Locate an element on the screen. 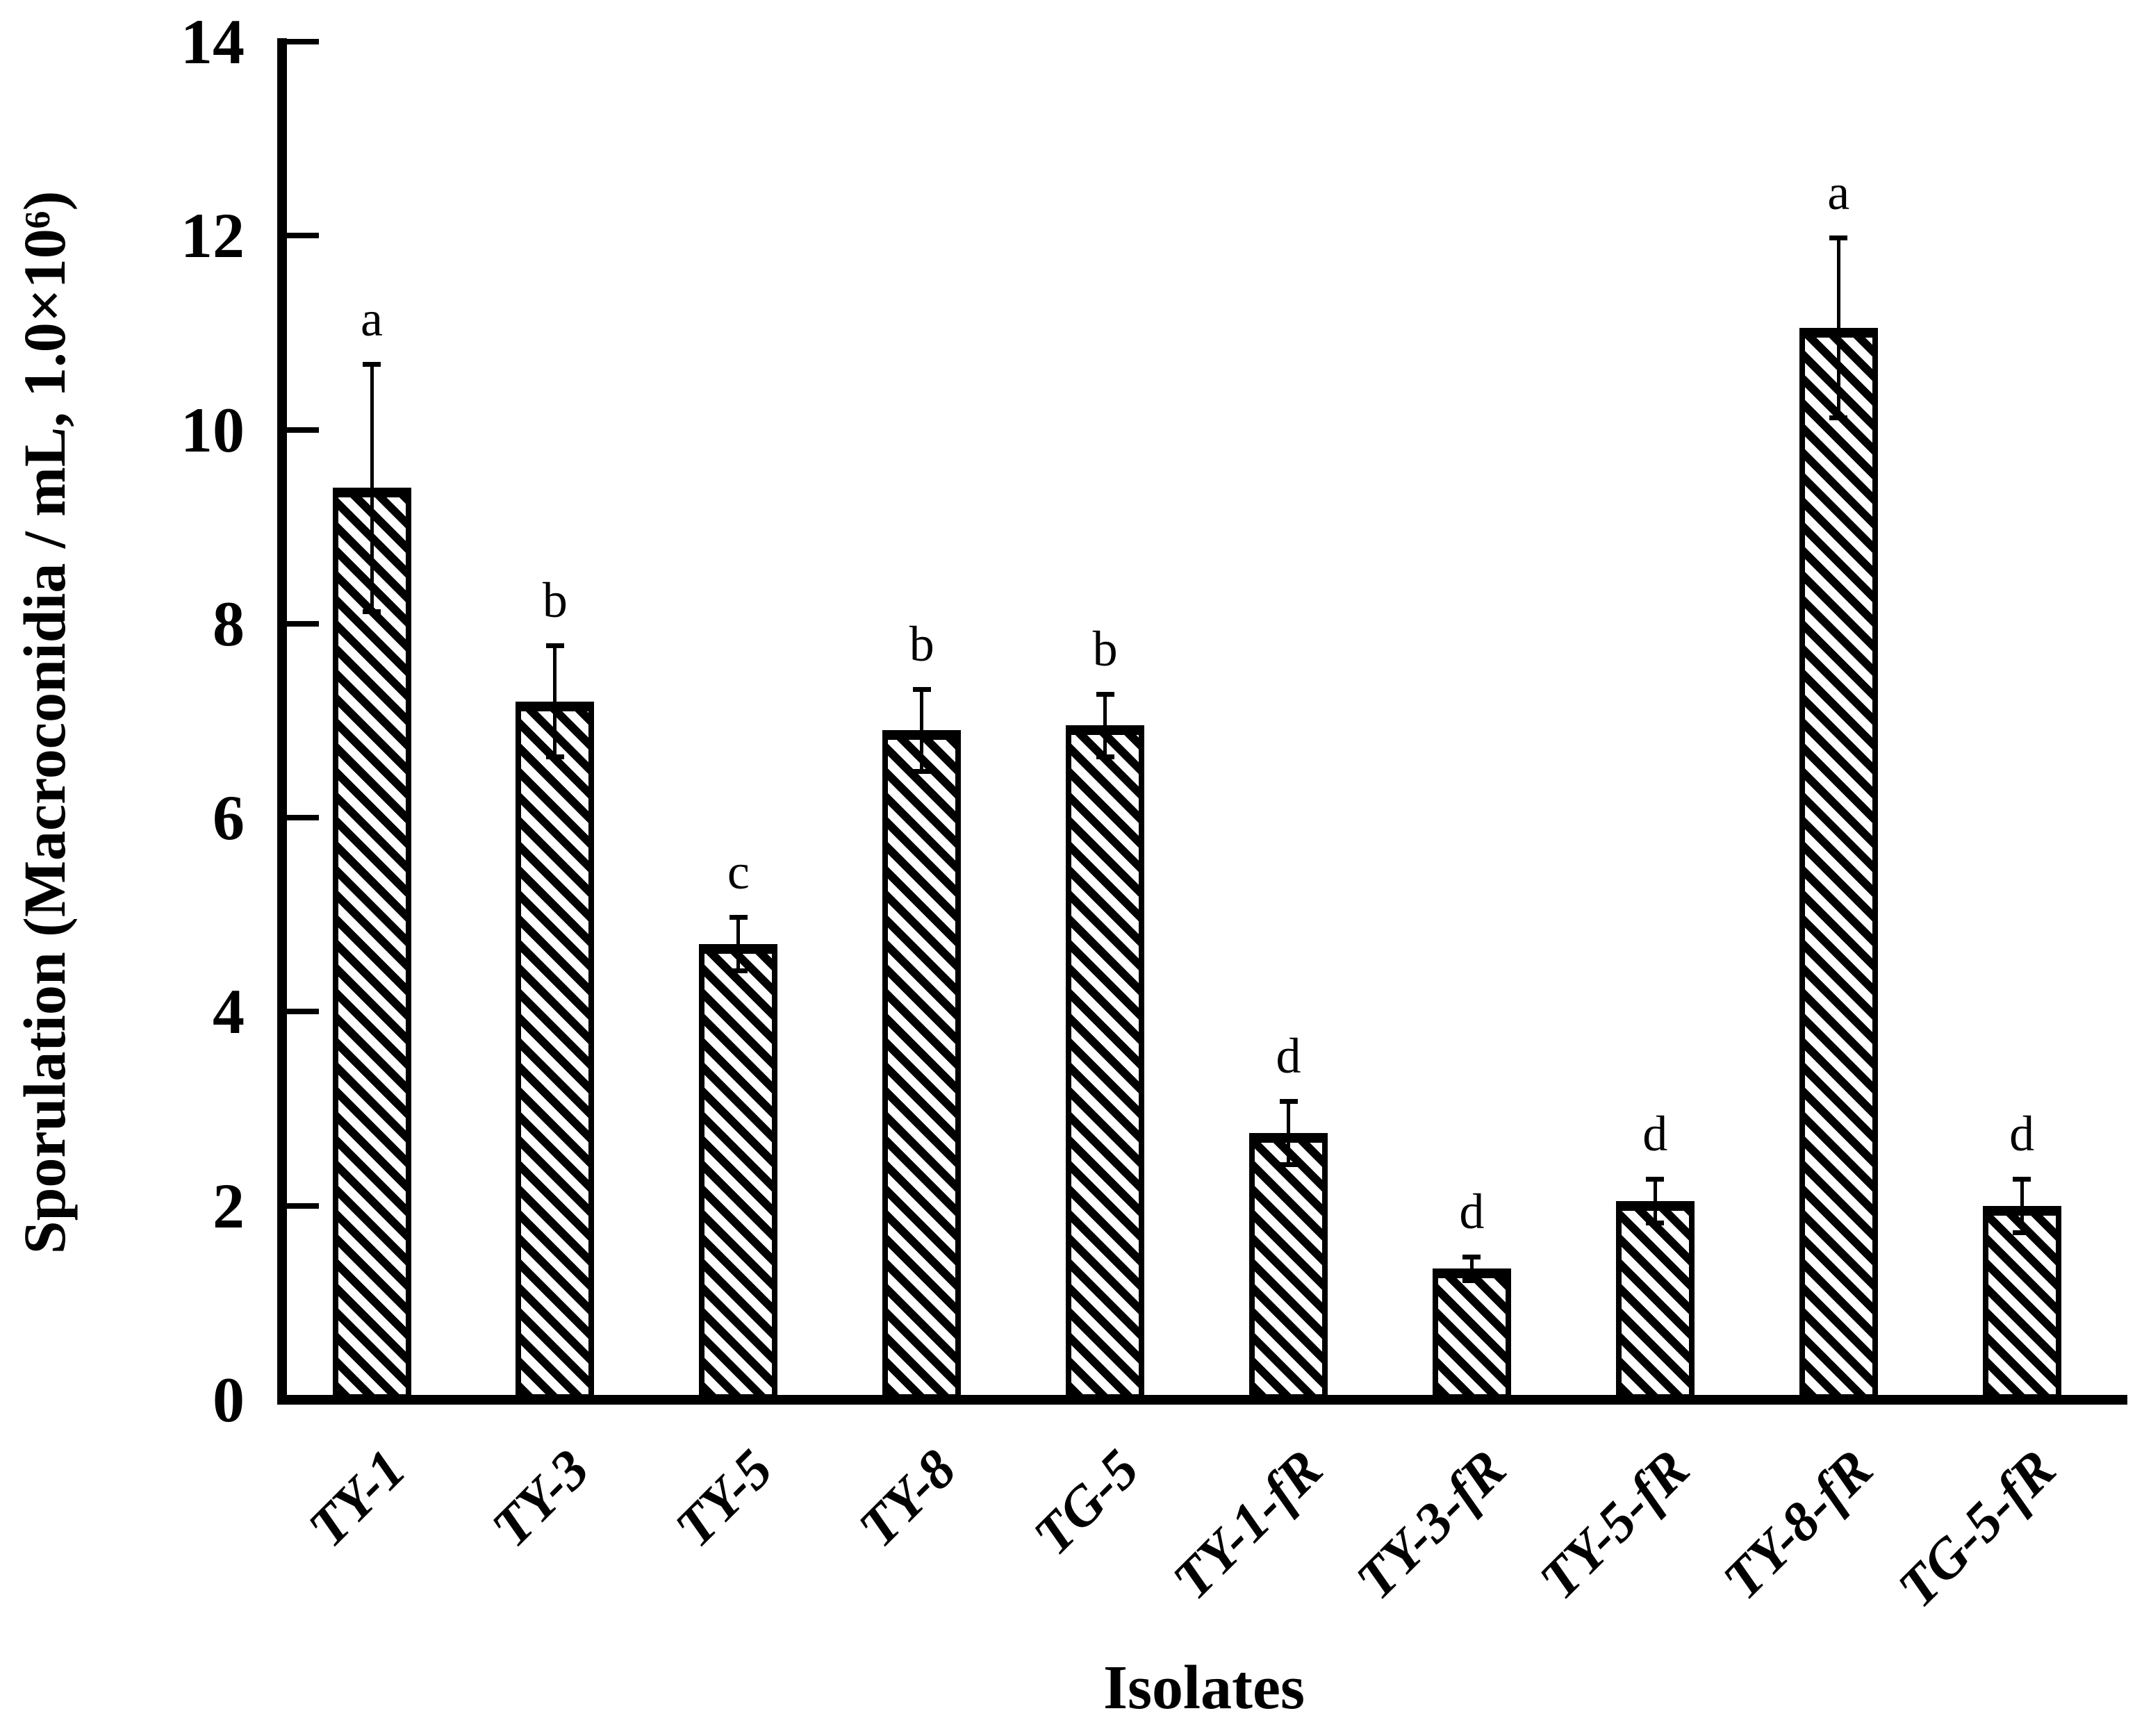 The image size is (2135, 1736). significance-letter: c is located at coordinates (739, 871).